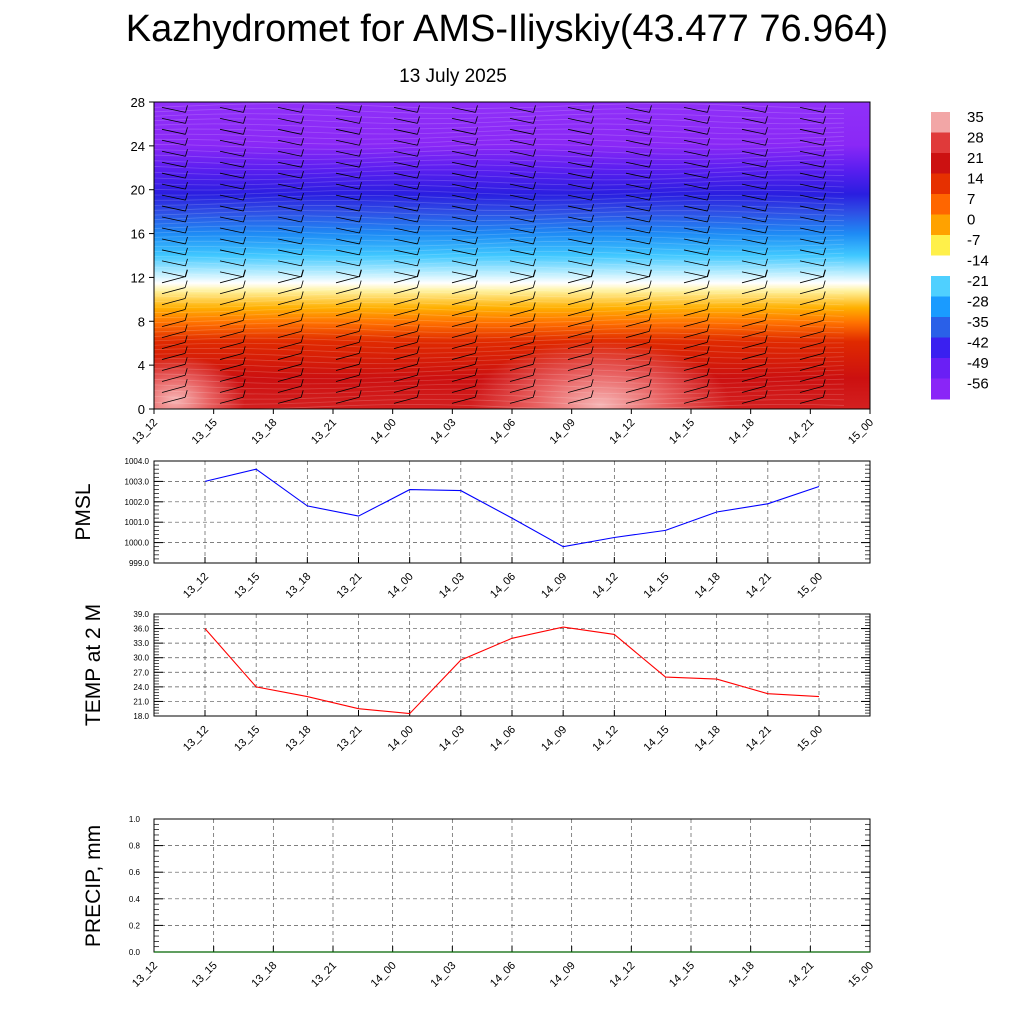 Image resolution: width=1024 pixels, height=1024 pixels. Describe the element at coordinates (452, 739) in the screenshot. I see `x-tick-label: 14_03` at that location.